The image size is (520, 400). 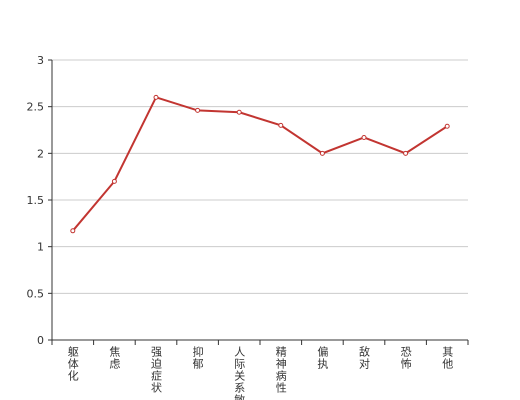 What do you see at coordinates (364, 357) in the screenshot?
I see `x-tick-label: 敌对` at bounding box center [364, 357].